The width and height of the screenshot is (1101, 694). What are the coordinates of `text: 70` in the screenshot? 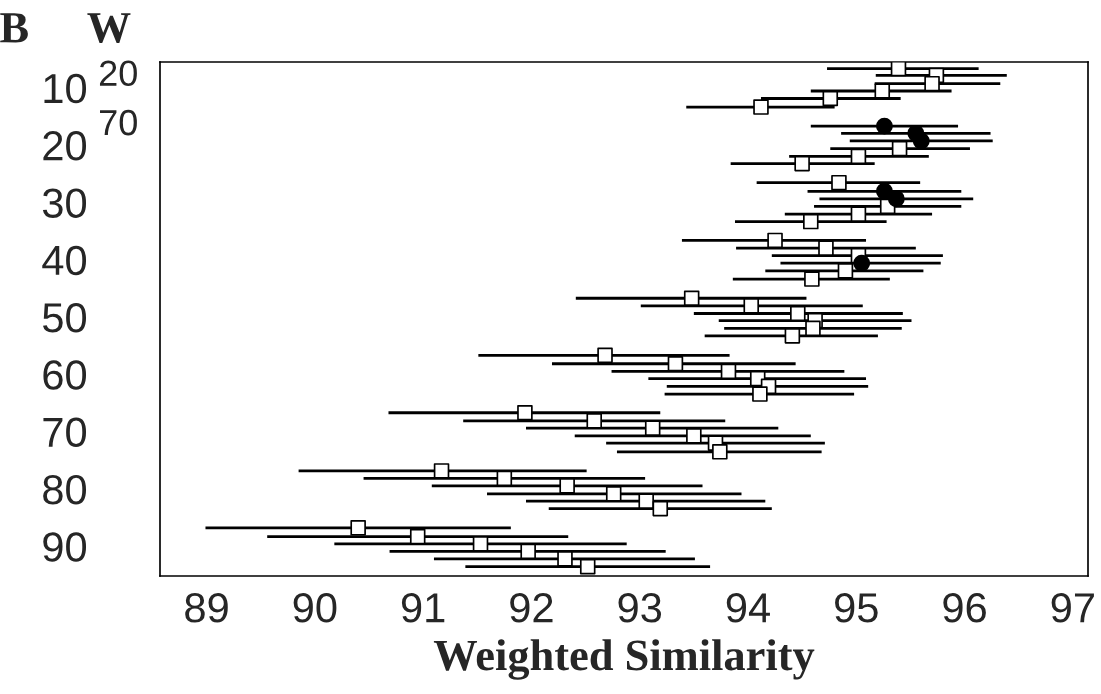 It's located at (118, 122).